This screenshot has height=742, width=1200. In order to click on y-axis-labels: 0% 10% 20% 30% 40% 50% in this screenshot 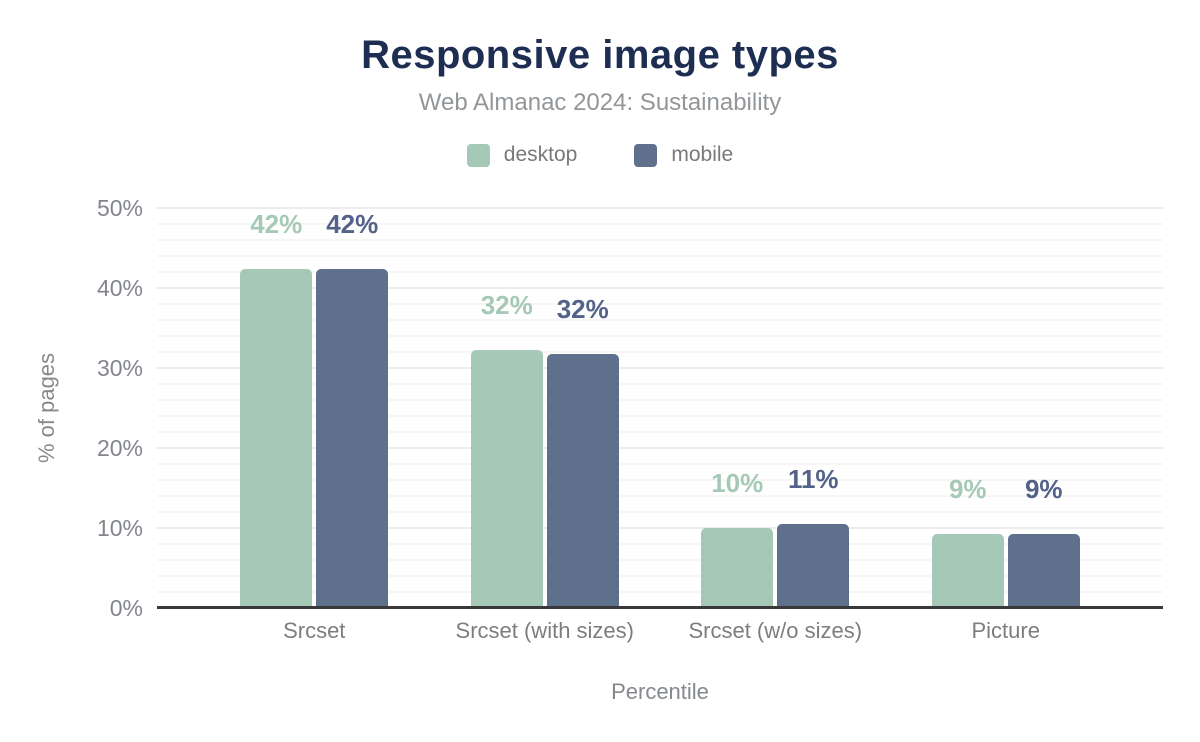, I will do `click(71, 408)`.